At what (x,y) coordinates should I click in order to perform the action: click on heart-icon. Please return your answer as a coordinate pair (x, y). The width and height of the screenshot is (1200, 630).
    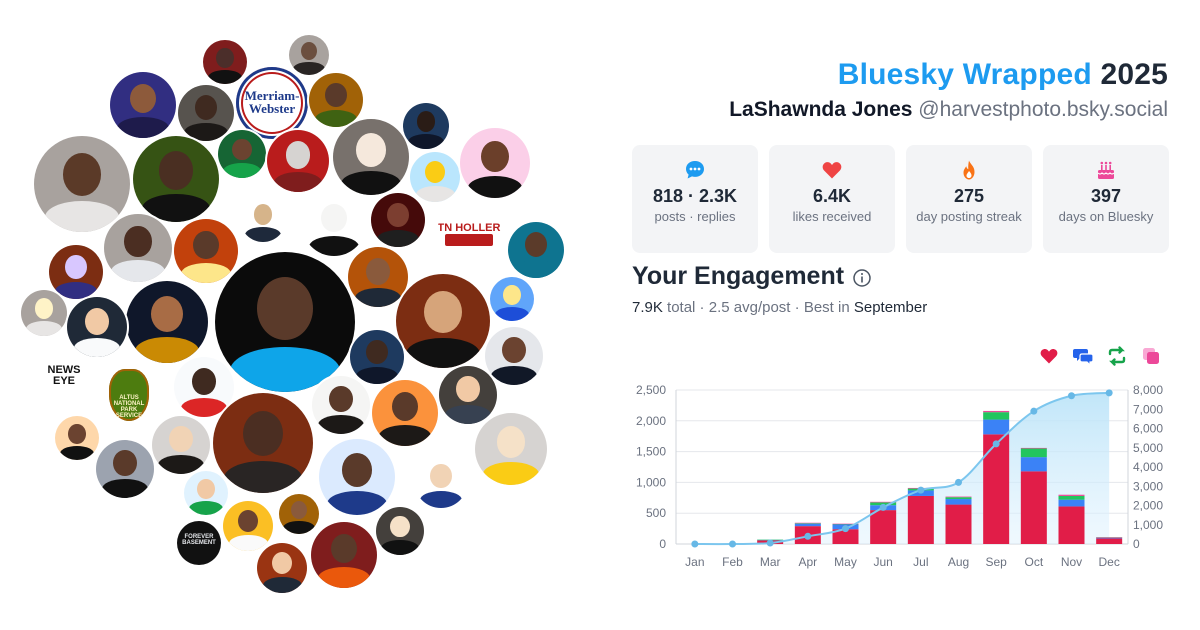
    Looking at the image, I should click on (1049, 356).